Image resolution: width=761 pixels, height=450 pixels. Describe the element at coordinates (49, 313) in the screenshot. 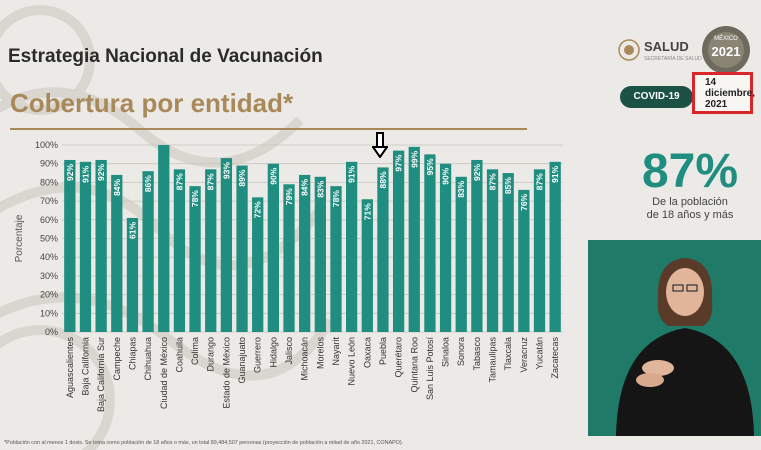

I see `y-tick-label: 10%` at that location.